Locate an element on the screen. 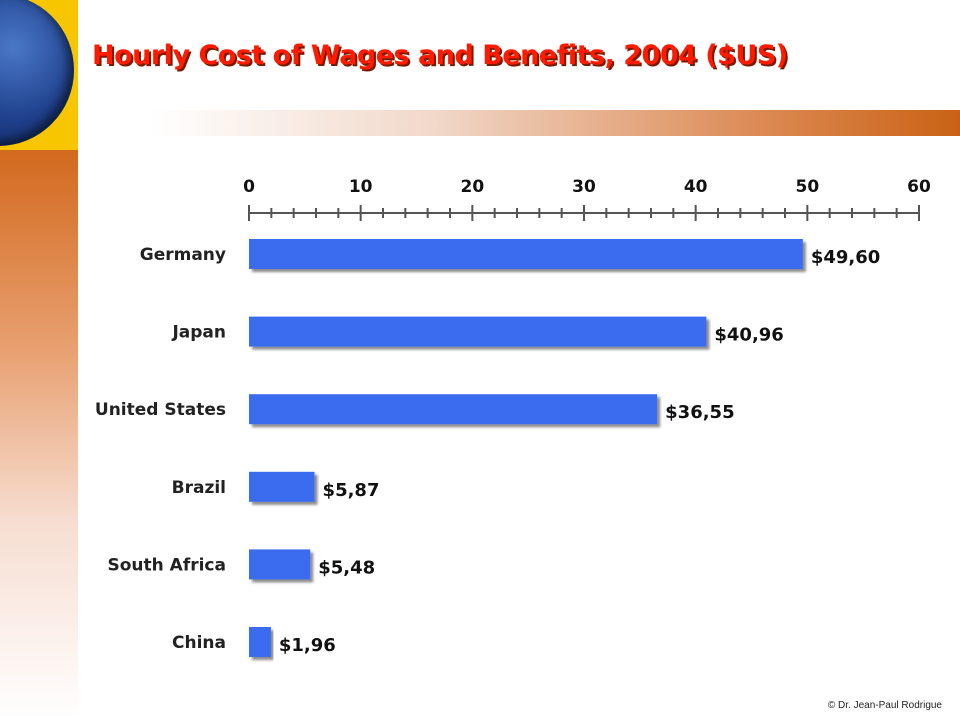 This screenshot has height=720, width=960. category-label: South Africa is located at coordinates (167, 565).